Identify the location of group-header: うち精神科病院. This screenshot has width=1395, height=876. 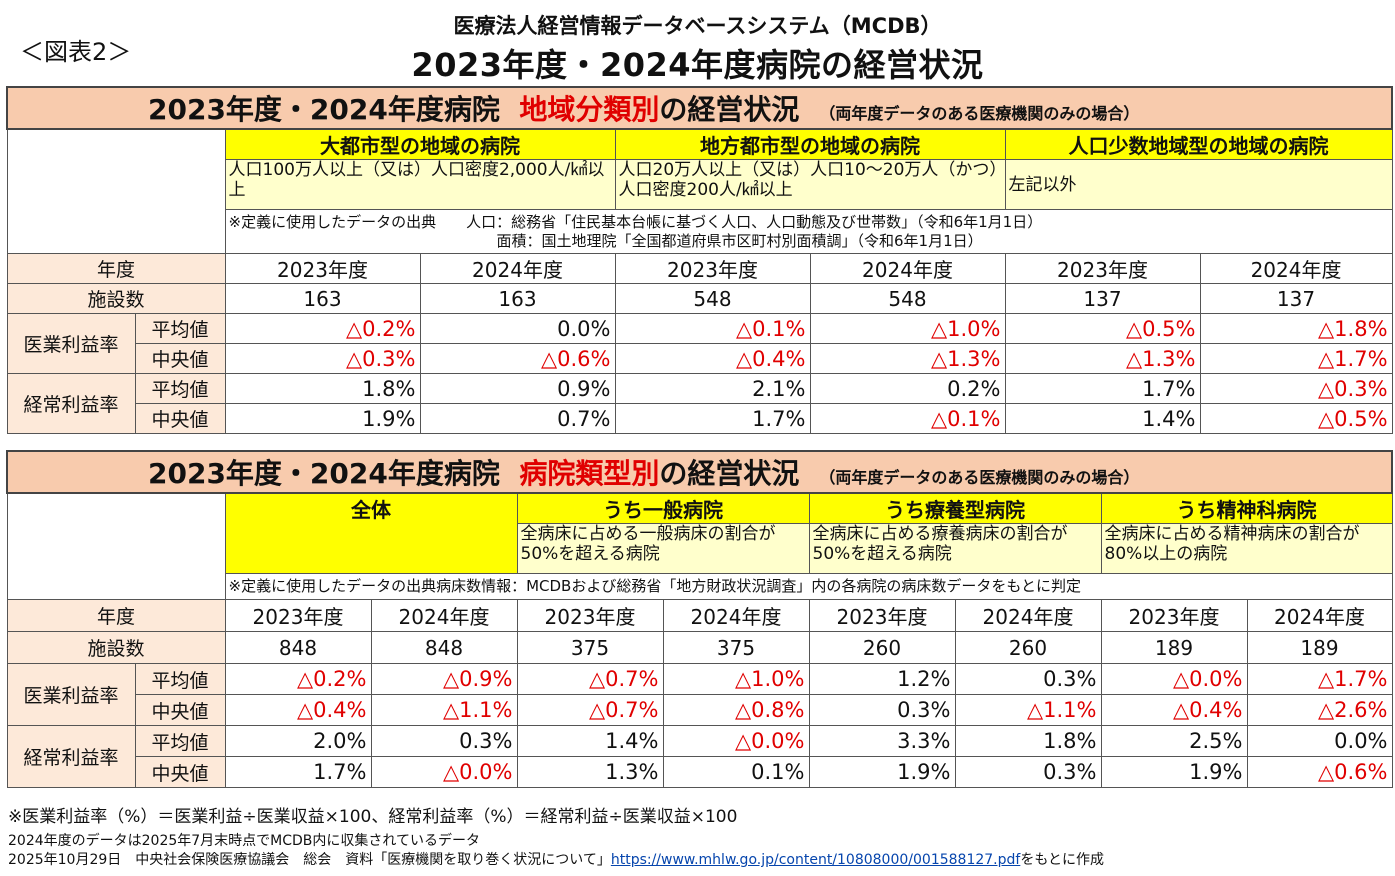
(1246, 508).